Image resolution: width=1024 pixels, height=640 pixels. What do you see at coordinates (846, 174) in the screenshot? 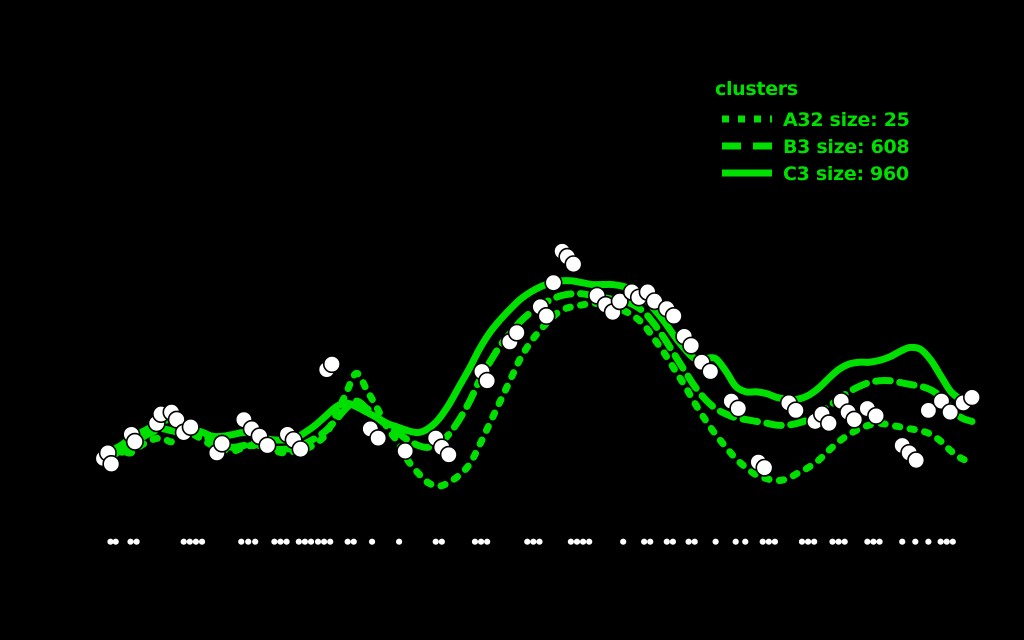
I see `legend-label-c3: C3 size: 960` at bounding box center [846, 174].